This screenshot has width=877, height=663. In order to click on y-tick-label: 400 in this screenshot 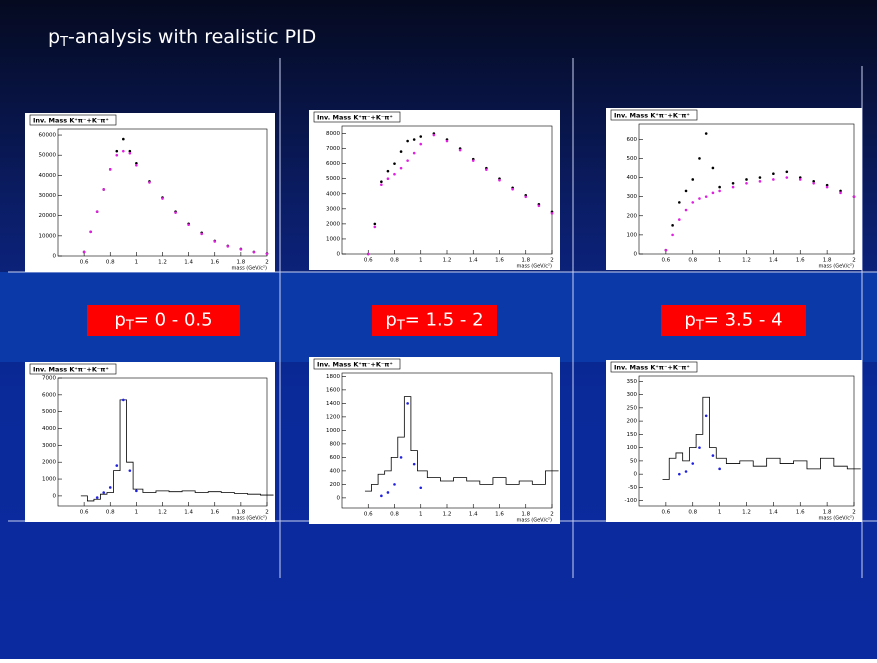, I will do `click(632, 178)`.